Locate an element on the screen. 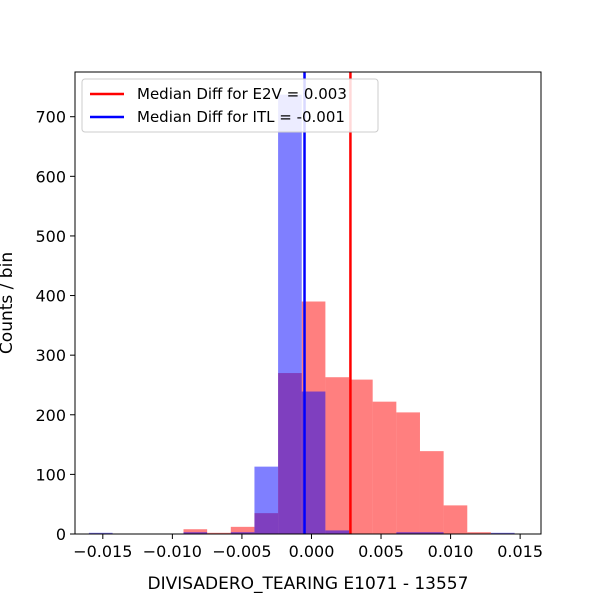 The height and width of the screenshot is (600, 600). x-tick-label: 0.000 is located at coordinates (312, 551).